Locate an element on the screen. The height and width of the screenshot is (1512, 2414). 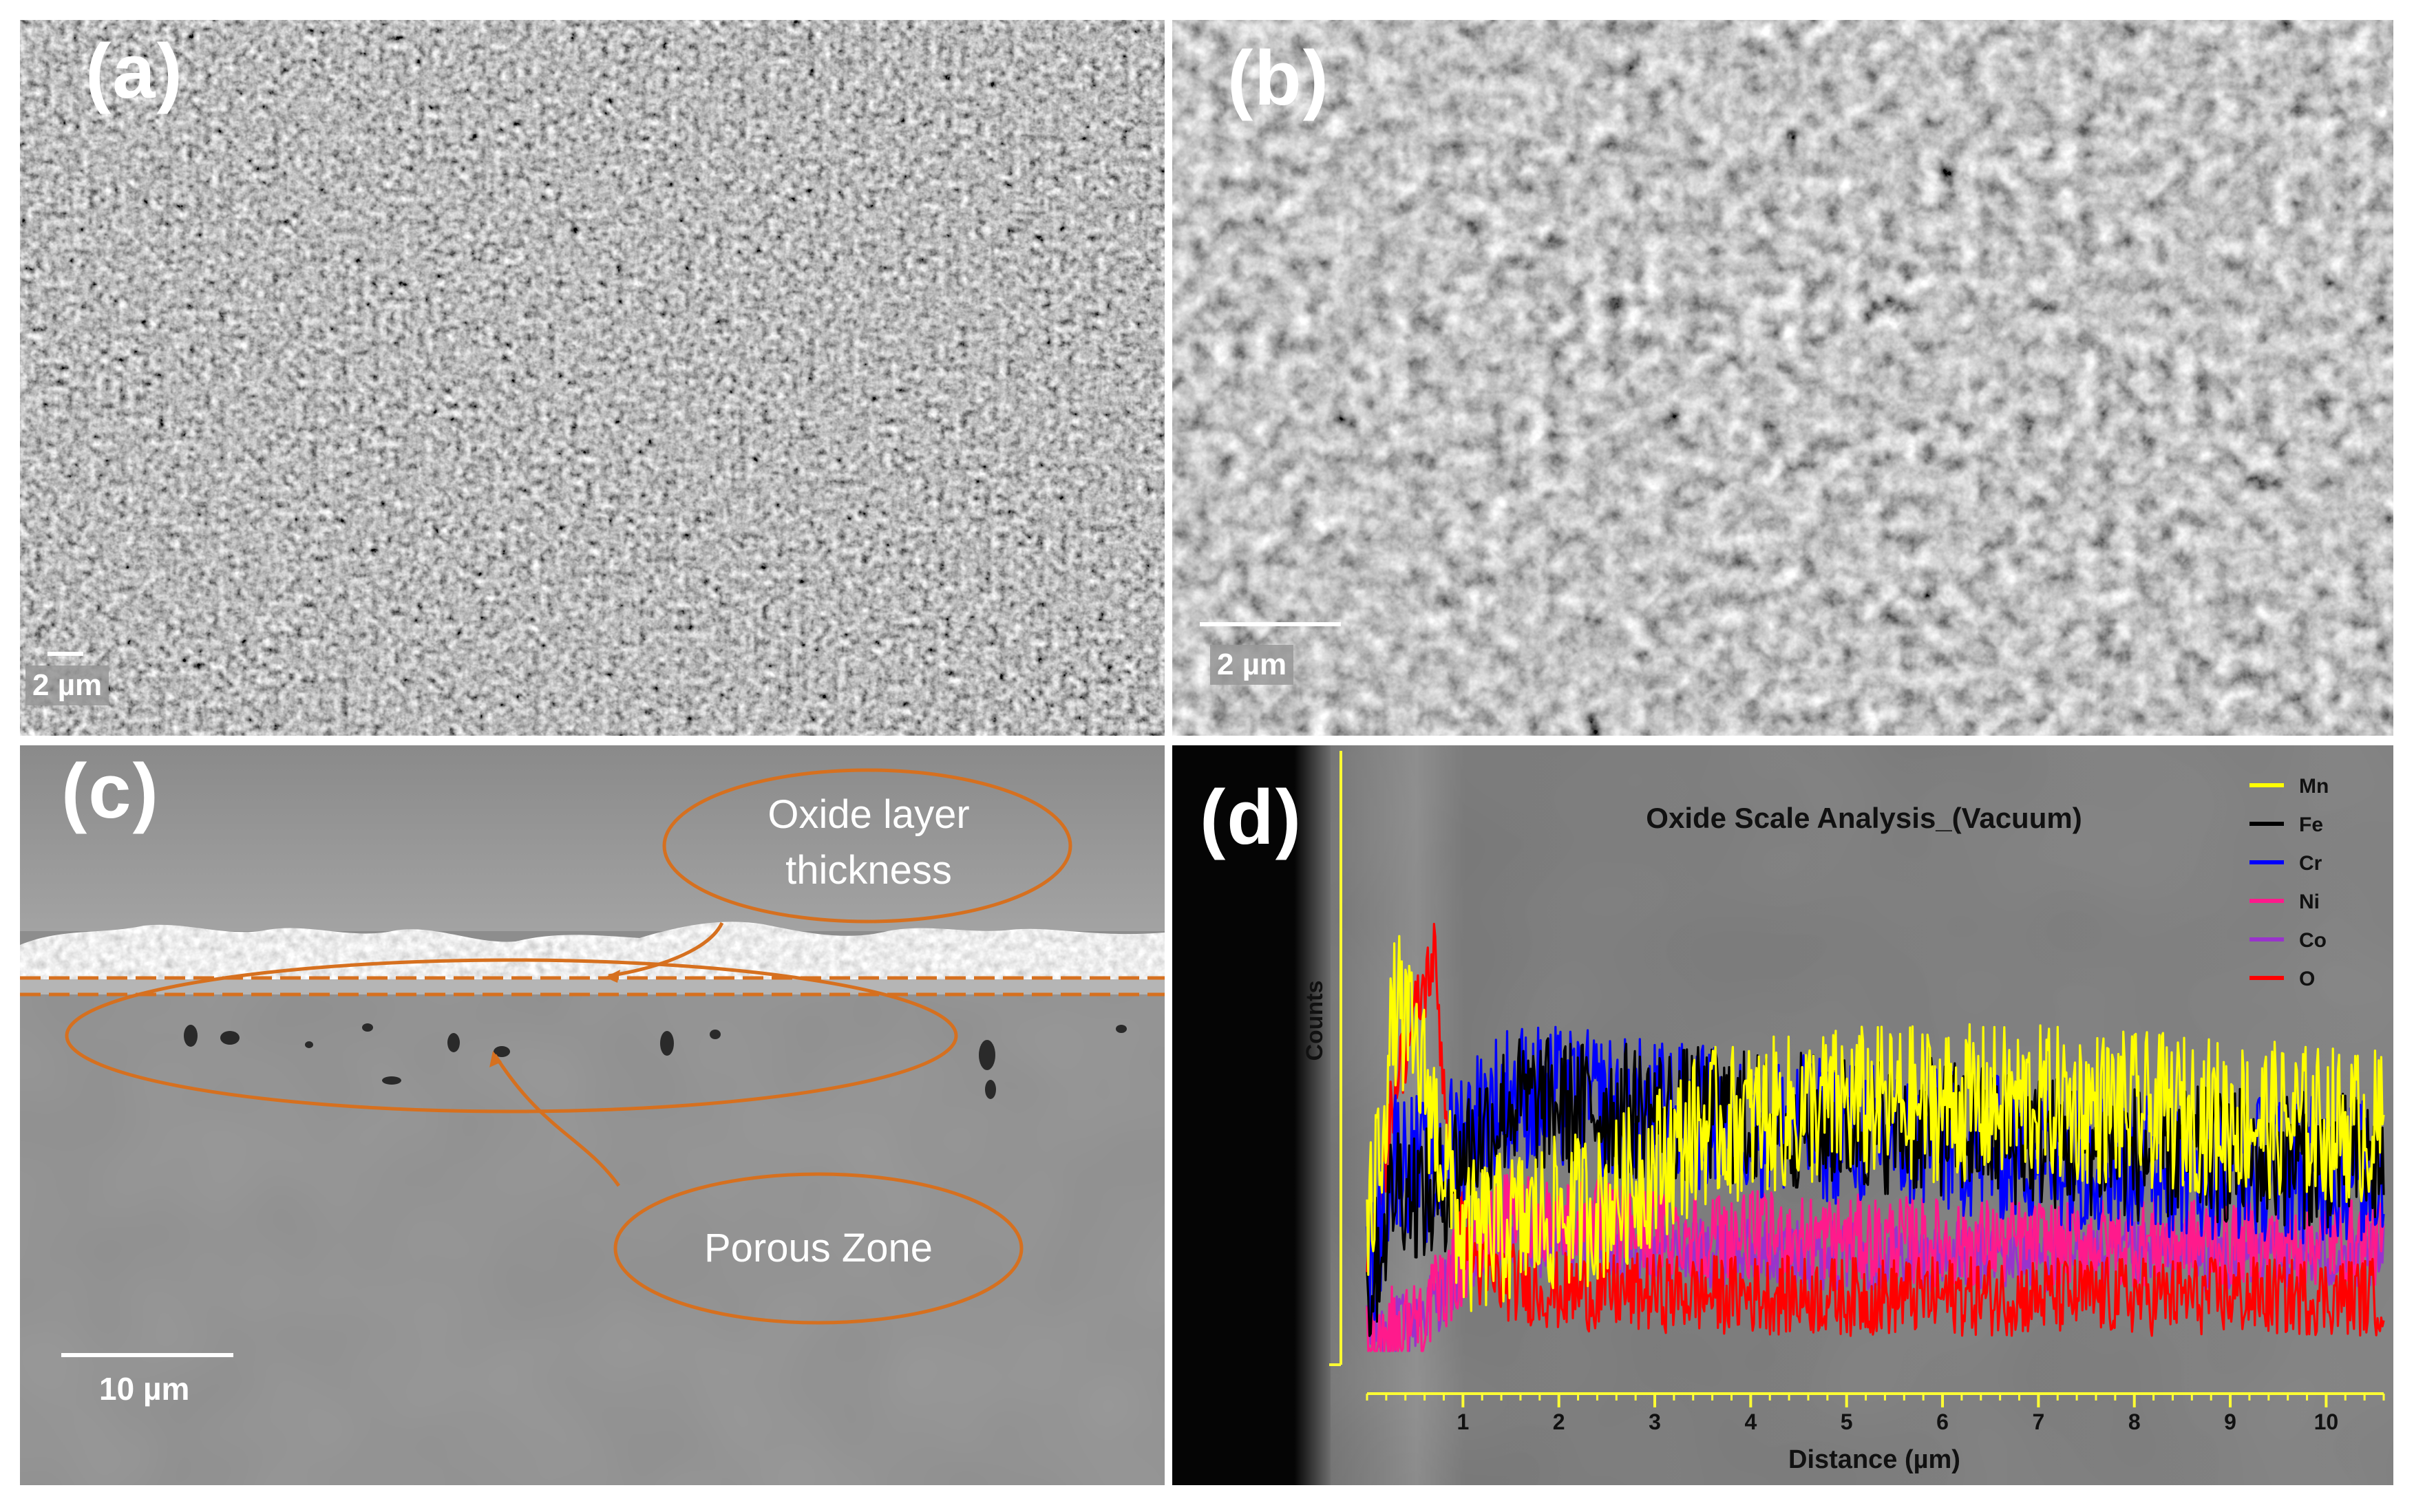
scale-label-a: 2 µm is located at coordinates (67, 685).